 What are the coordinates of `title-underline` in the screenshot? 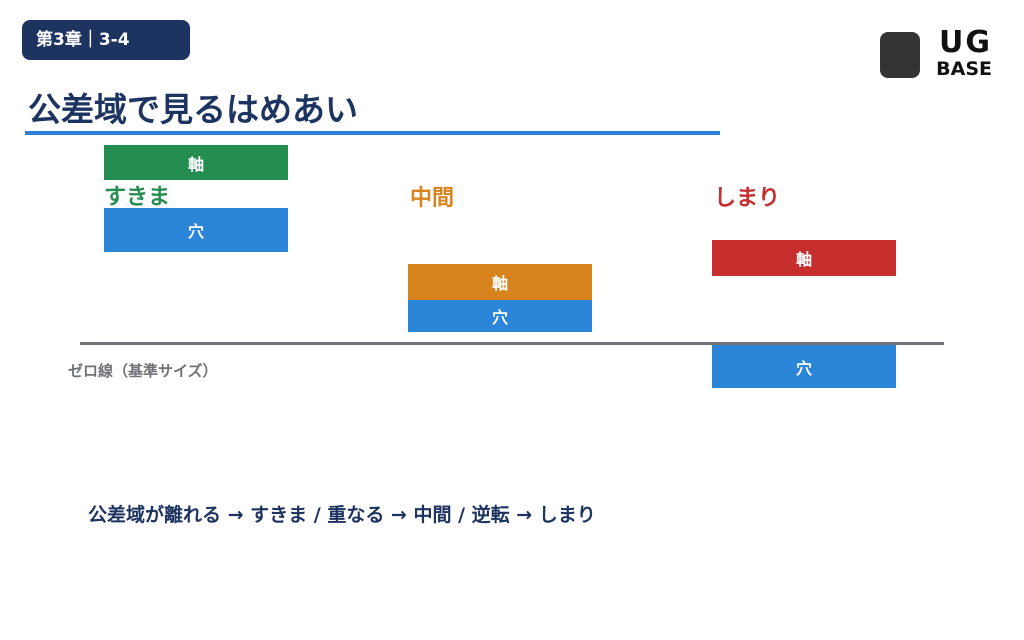 It's located at (372, 133).